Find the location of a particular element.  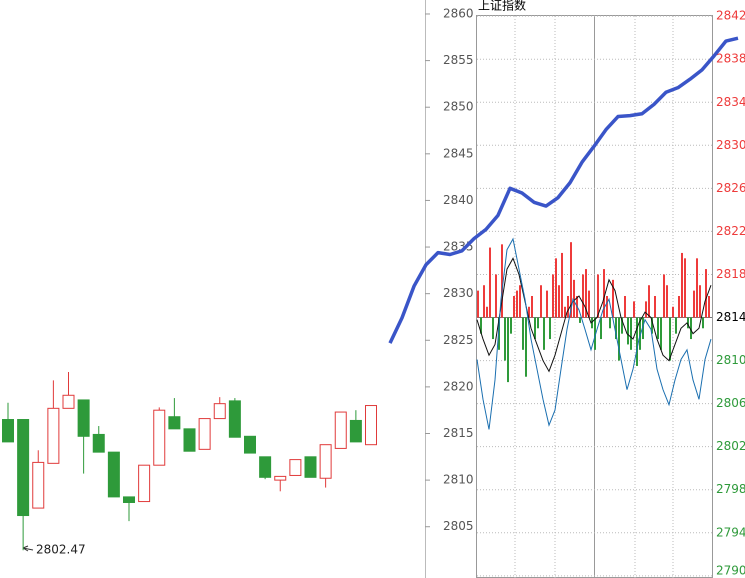

y-tick-label: 2845 is located at coordinates (458, 153).